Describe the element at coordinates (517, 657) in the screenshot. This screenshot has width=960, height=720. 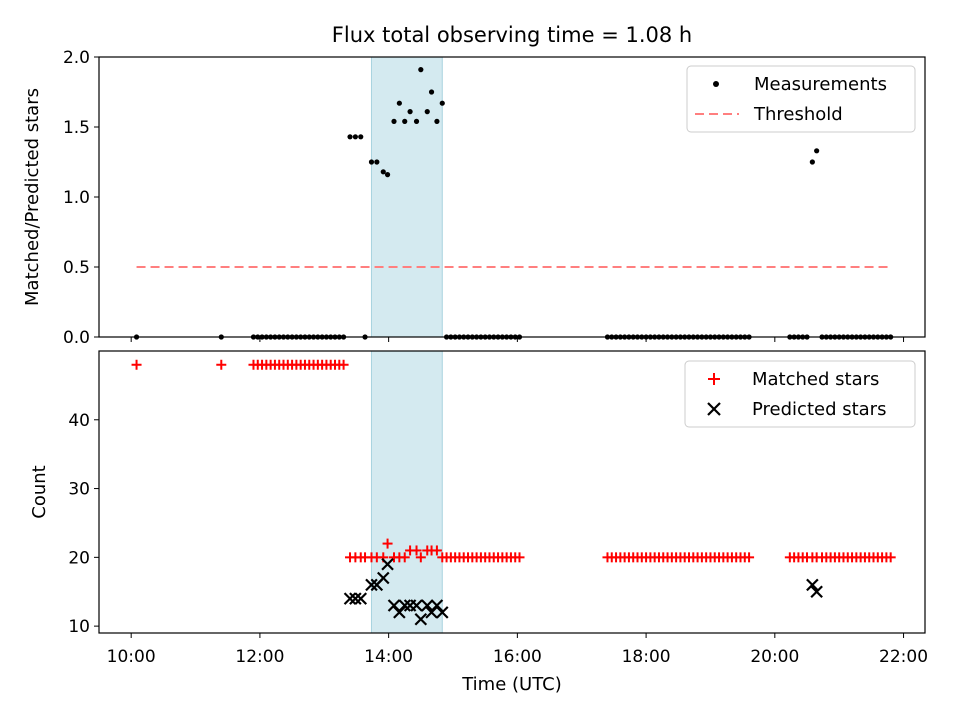
I see `x-tick-label: 16:00` at that location.